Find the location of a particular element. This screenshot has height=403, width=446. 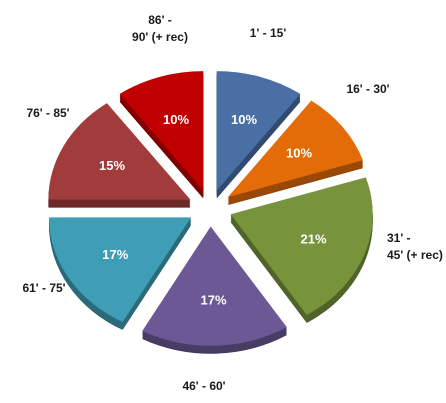

slice-percentage-label: 21% is located at coordinates (313, 238).